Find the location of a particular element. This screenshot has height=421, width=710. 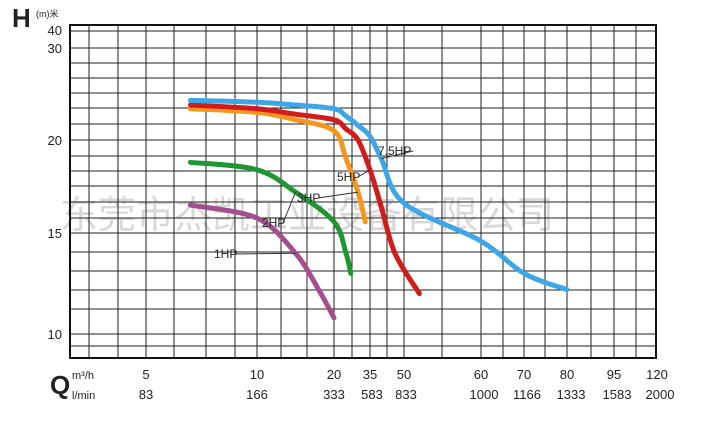

x-tick-label: 2000 is located at coordinates (660, 394).